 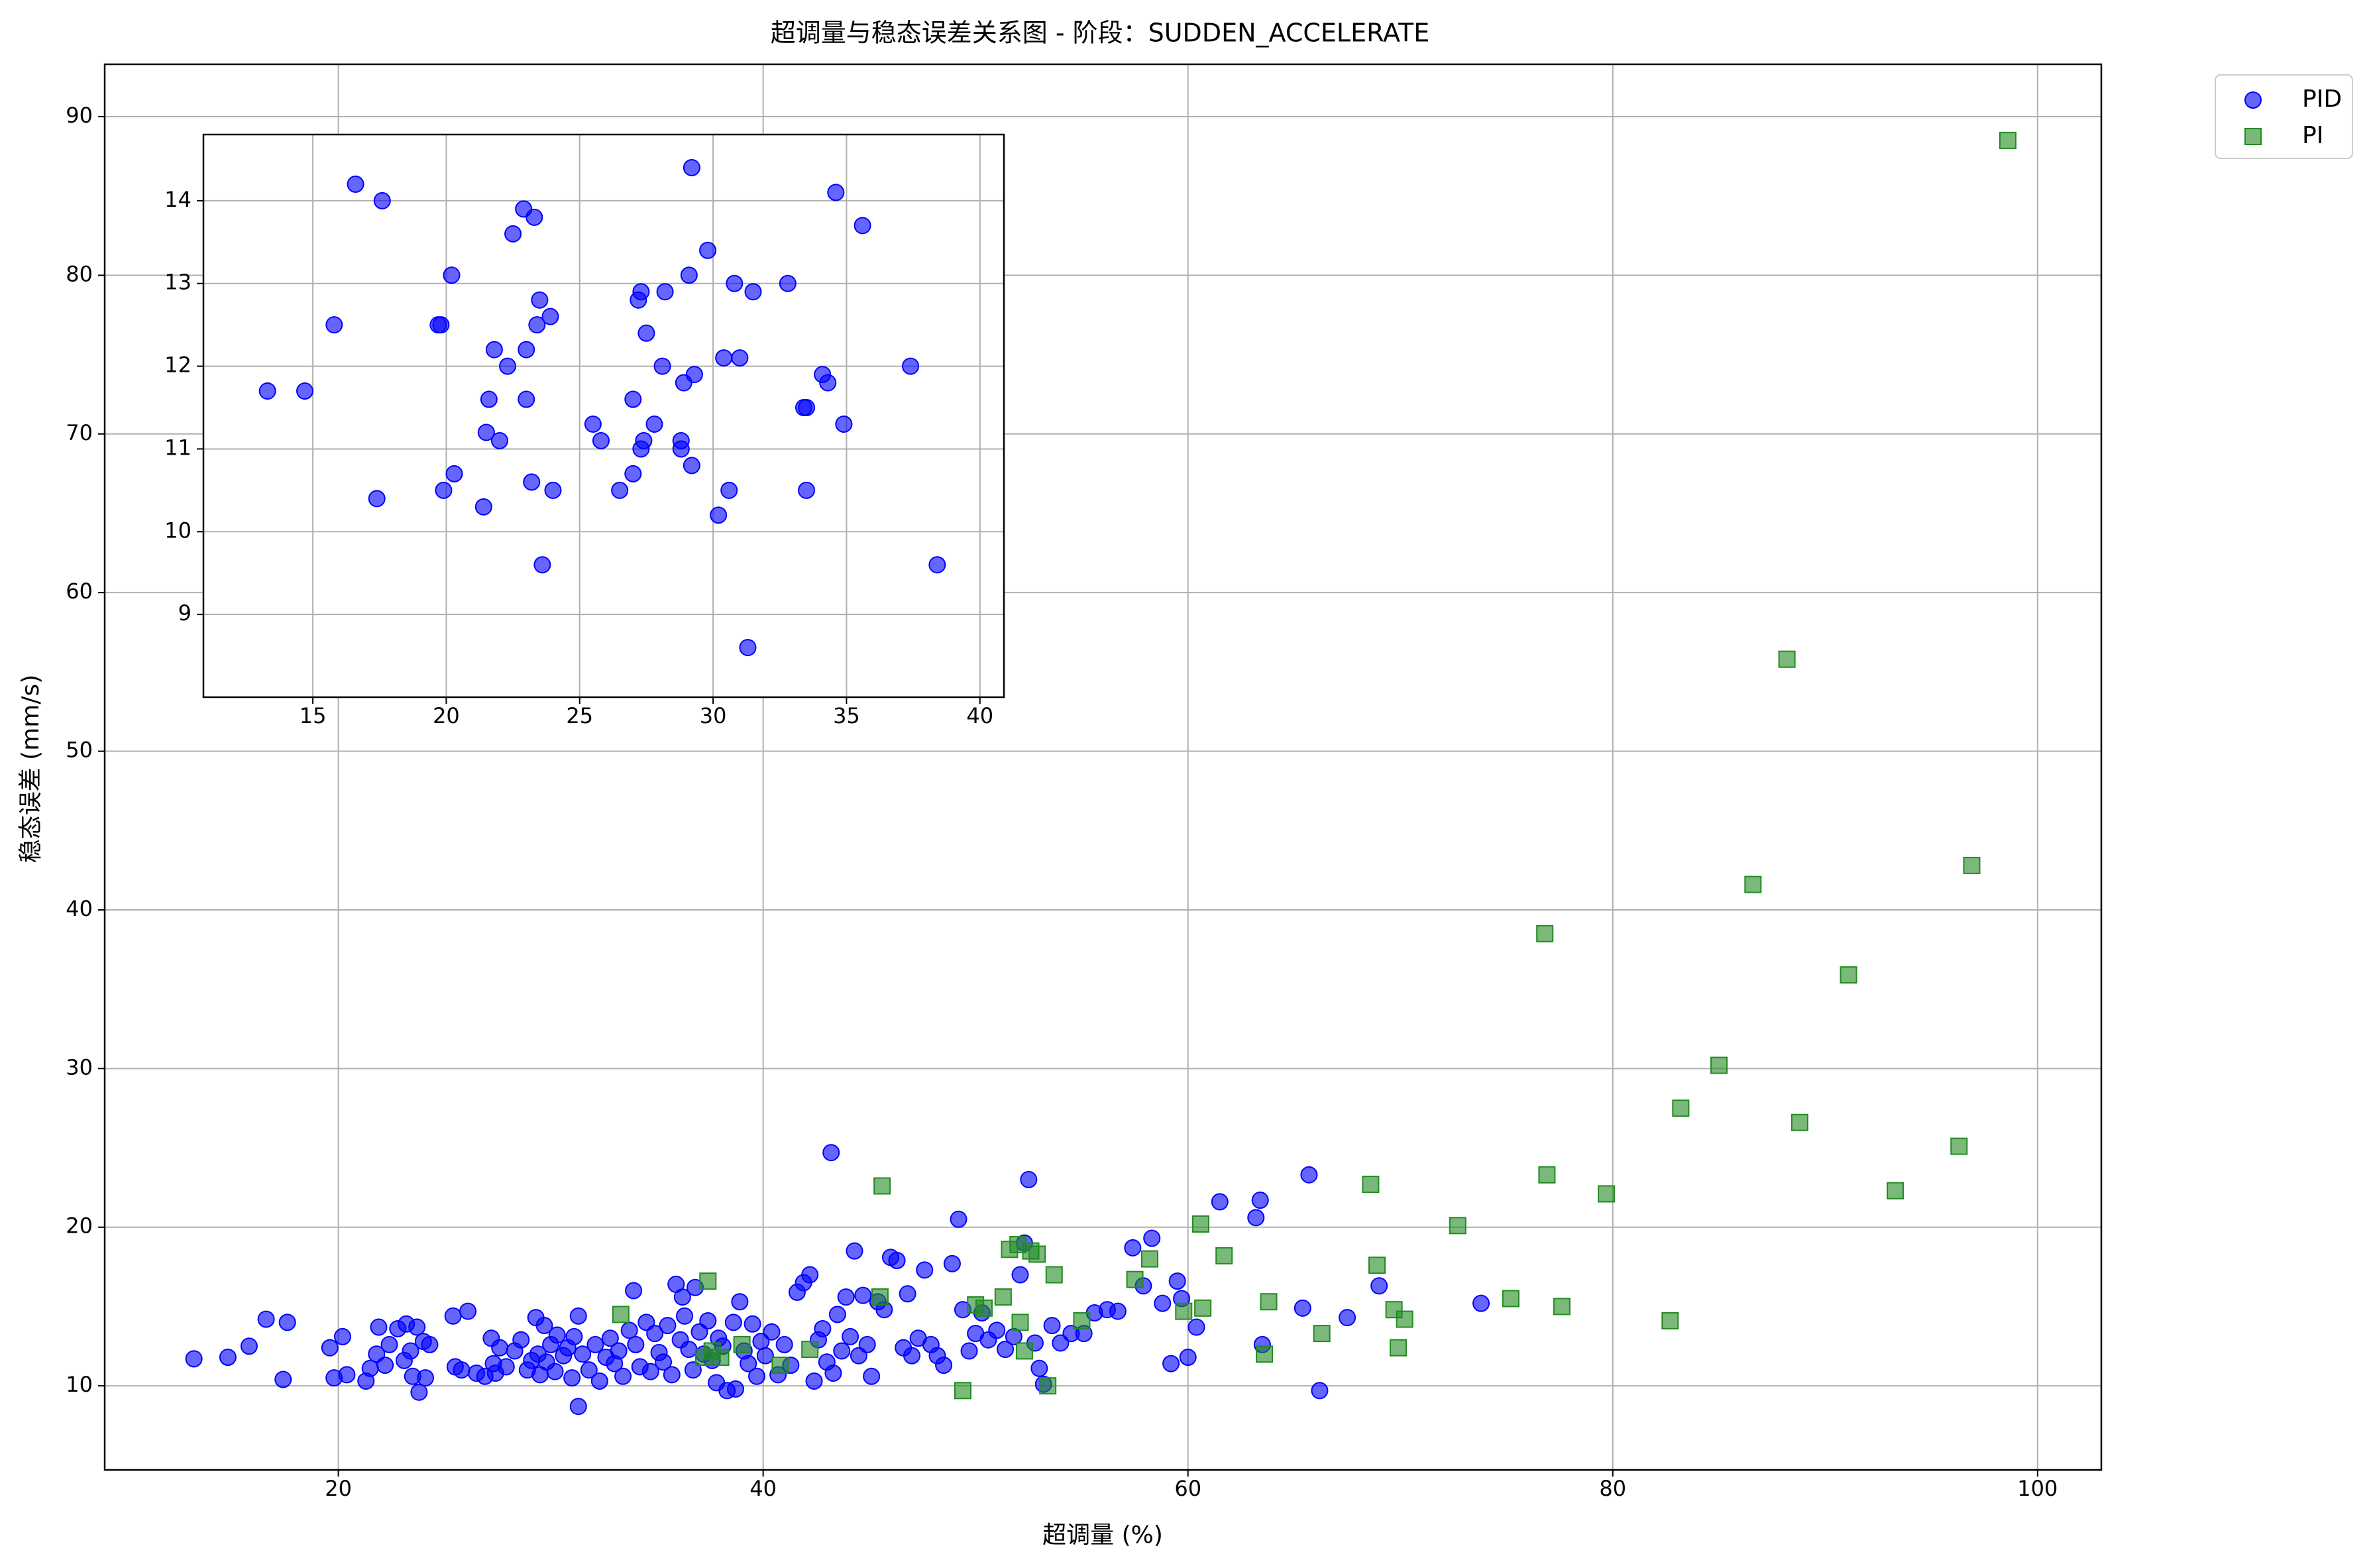 I want to click on y-tick-label: 60, so click(x=79, y=591).